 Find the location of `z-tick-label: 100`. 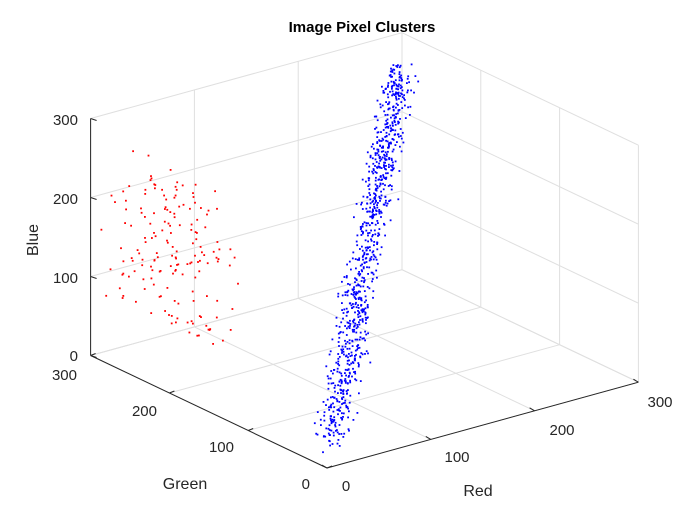

z-tick-label: 100 is located at coordinates (65, 278).